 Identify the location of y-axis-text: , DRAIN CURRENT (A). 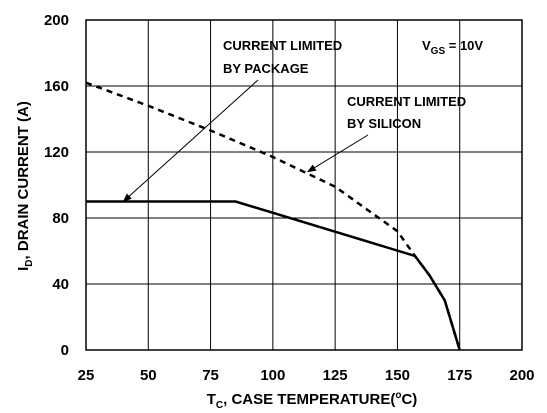
(23, 180).